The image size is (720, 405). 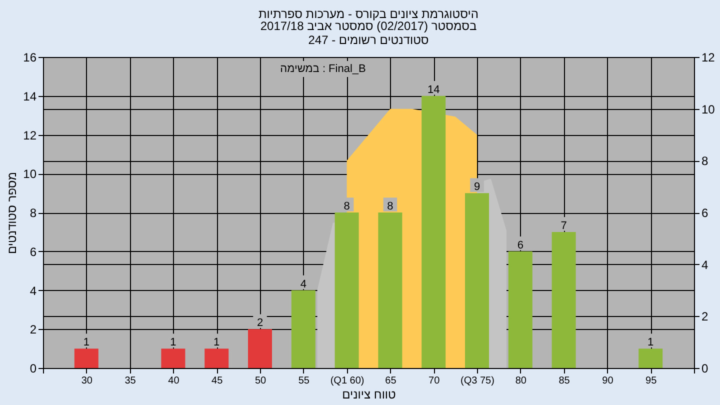 I want to click on x-tick-label: 40, so click(x=174, y=381).